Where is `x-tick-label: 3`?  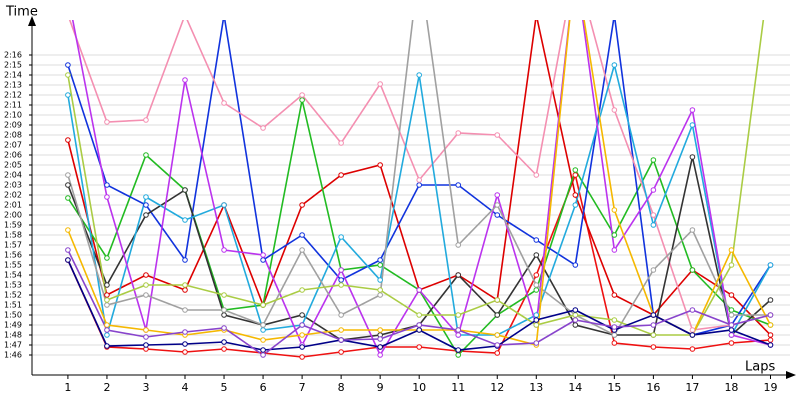
x-tick-label: 3 is located at coordinates (145, 387).